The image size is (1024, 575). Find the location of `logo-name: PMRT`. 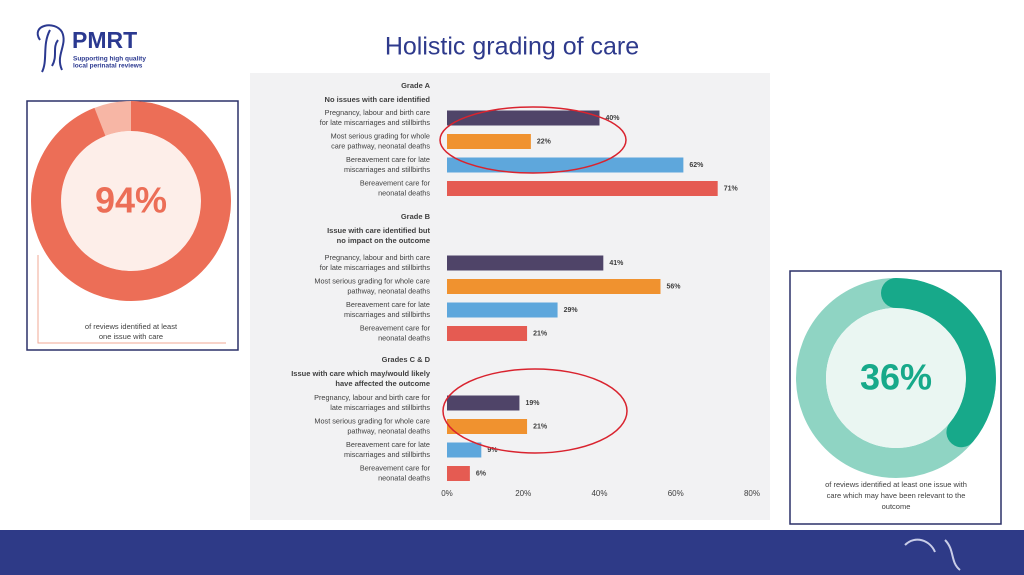

logo-name: PMRT is located at coordinates (104, 40).